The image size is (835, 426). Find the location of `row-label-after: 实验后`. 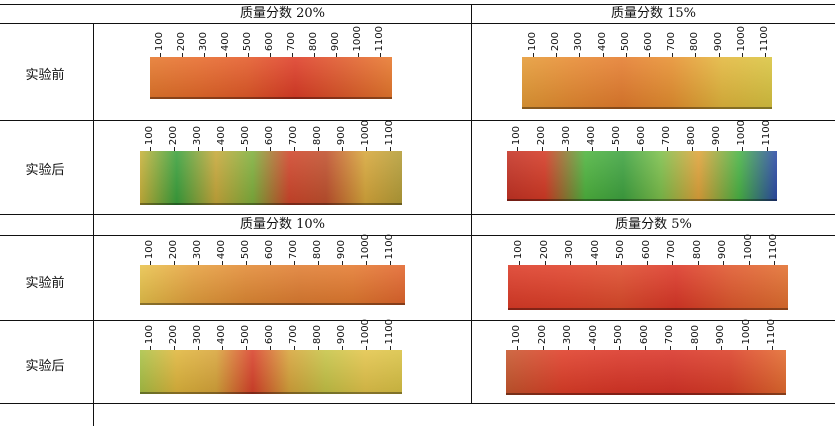

row-label-after: 实验后 is located at coordinates (45, 366).